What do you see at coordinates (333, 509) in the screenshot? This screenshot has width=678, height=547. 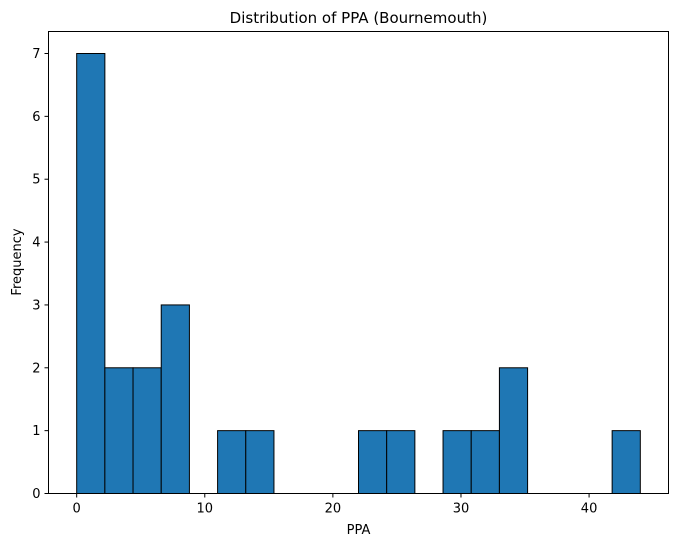 I see `x-tick-label: 20` at bounding box center [333, 509].